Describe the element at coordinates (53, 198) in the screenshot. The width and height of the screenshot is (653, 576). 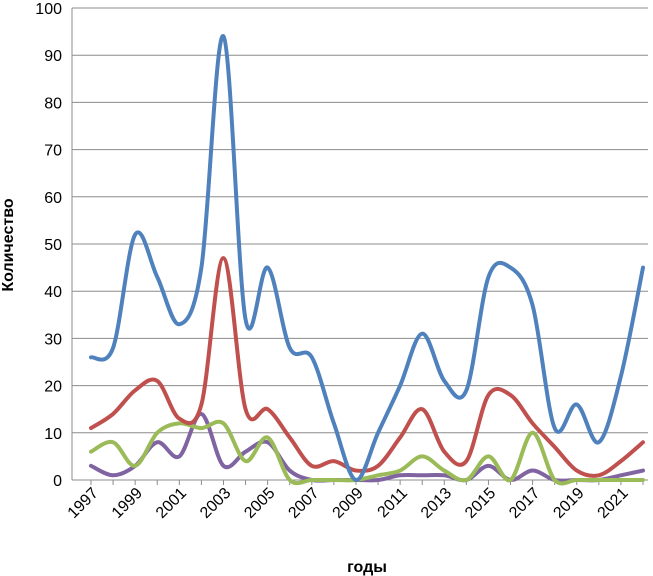
I see `y-tick-label: 60` at that location.